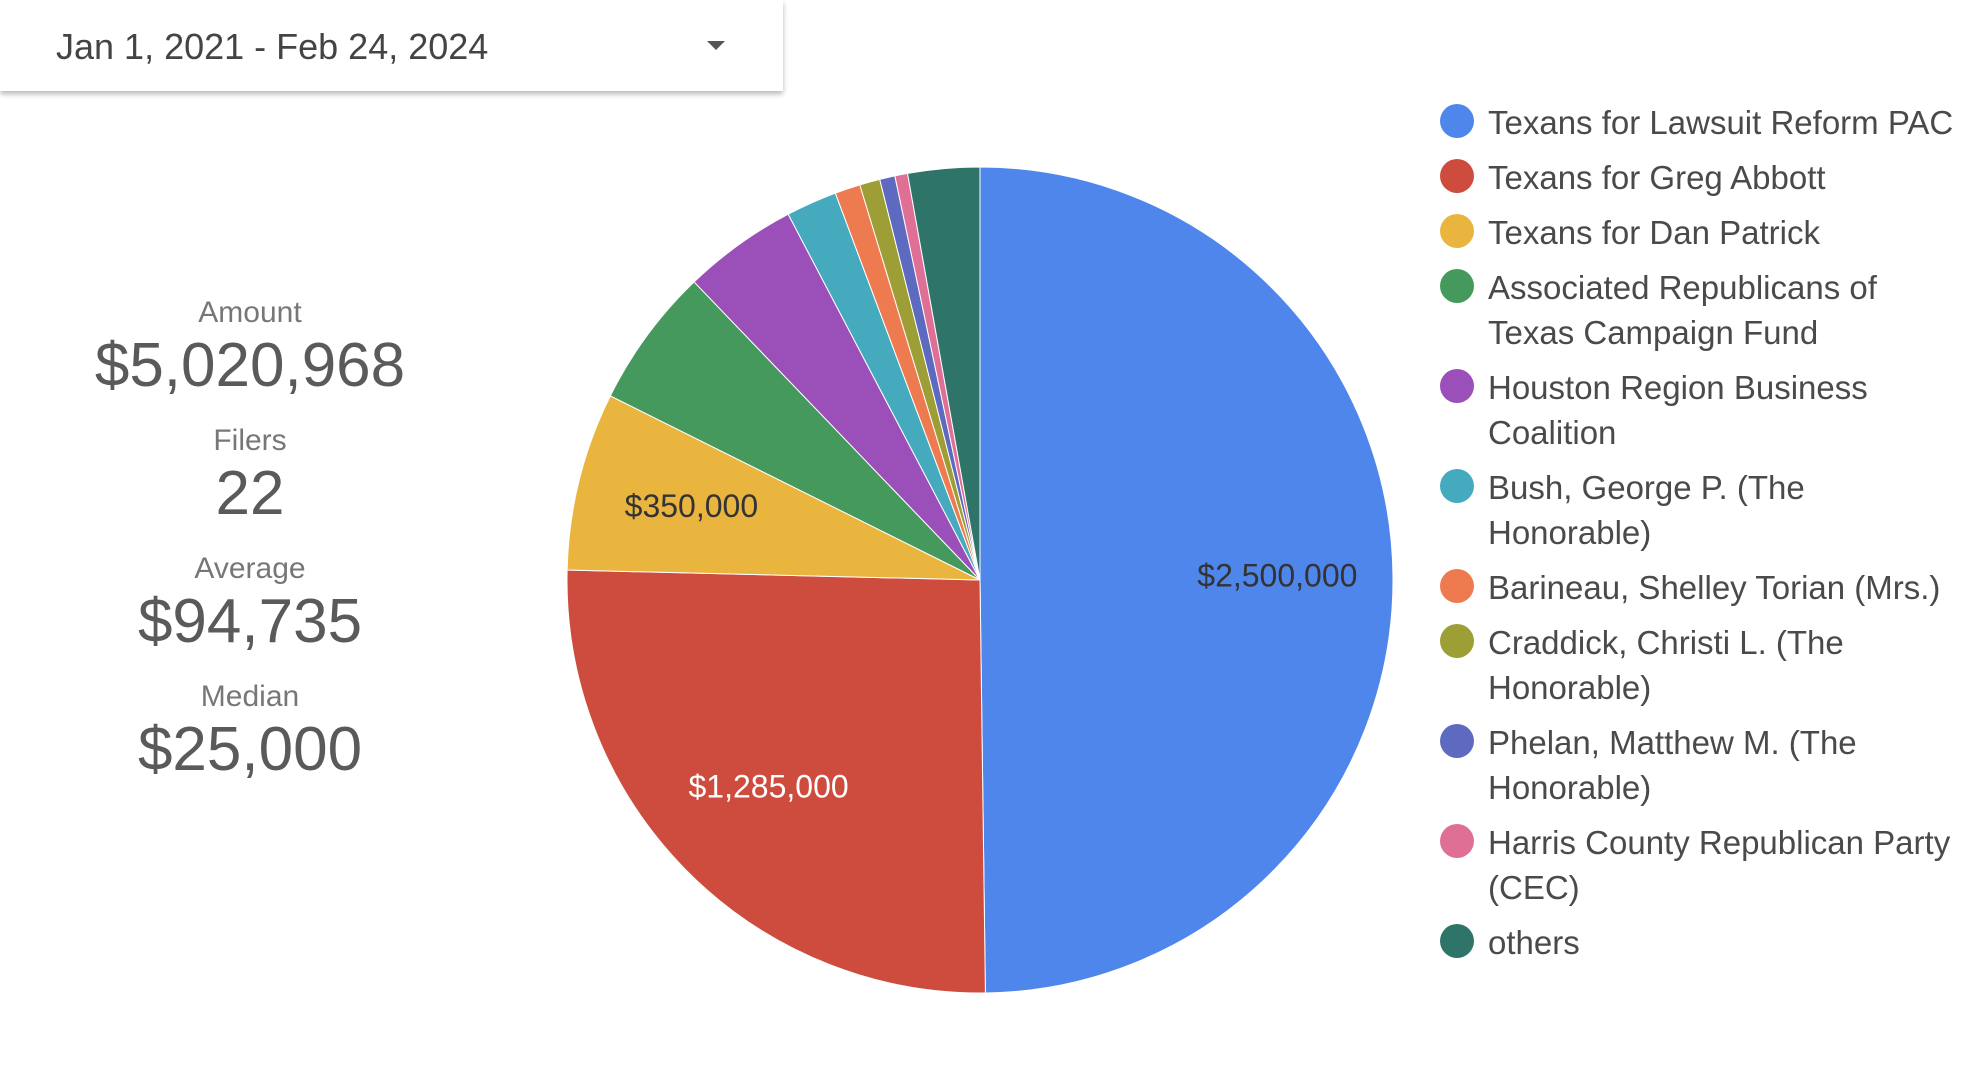 Image resolution: width=1972 pixels, height=1080 pixels. I want to click on legend-label: others, so click(1534, 942).